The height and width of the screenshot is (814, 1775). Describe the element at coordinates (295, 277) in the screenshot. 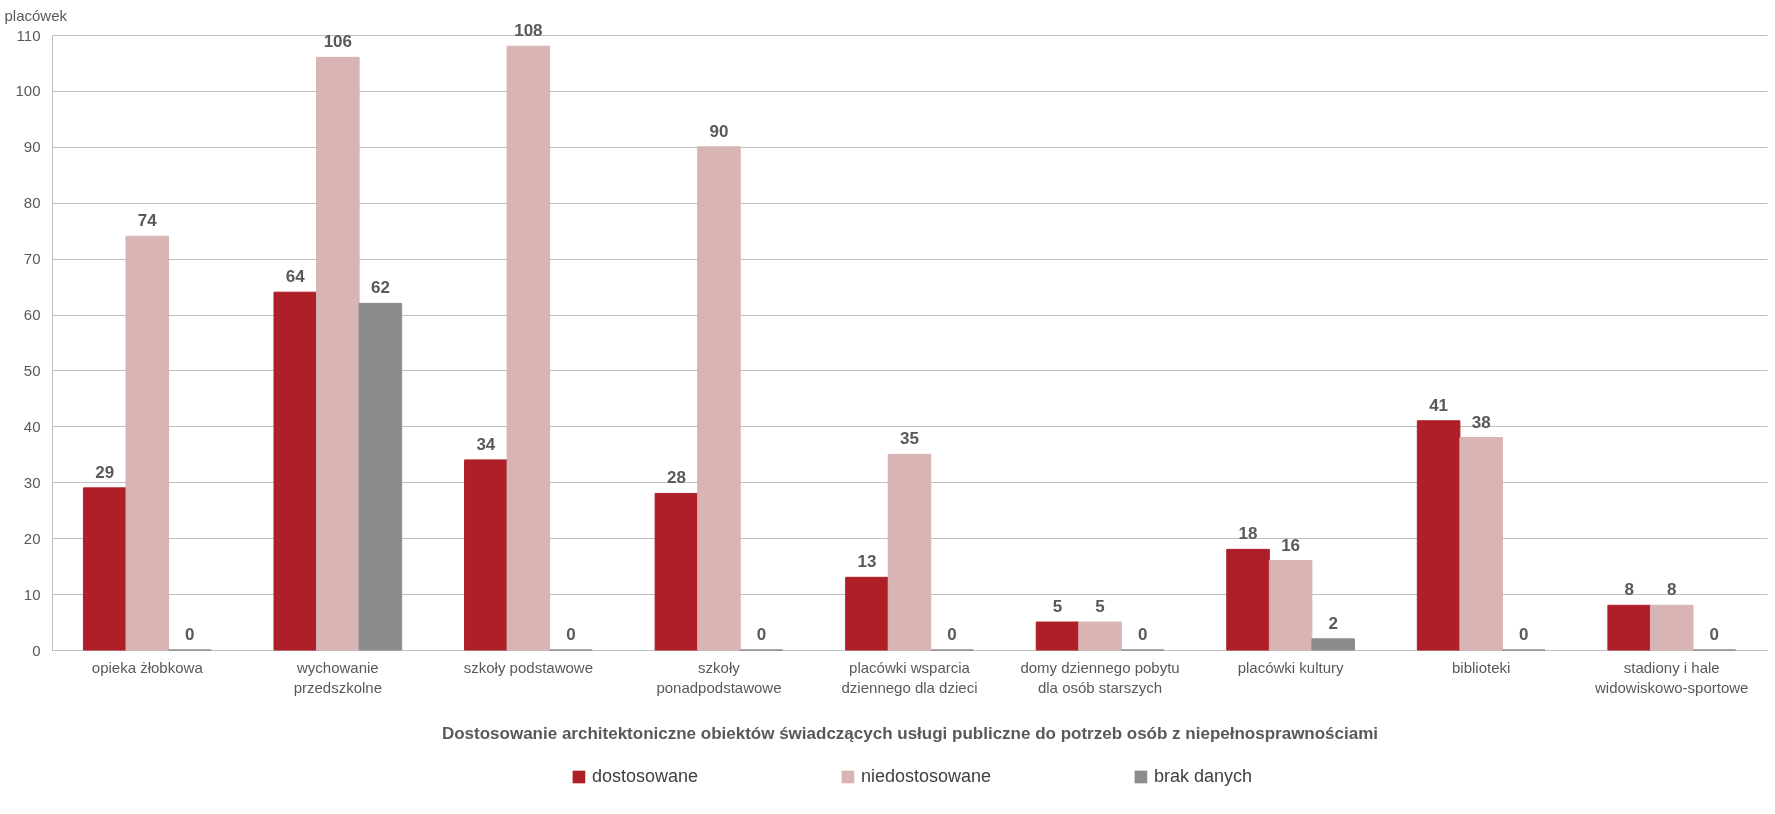

I see `data-label: 64` at that location.